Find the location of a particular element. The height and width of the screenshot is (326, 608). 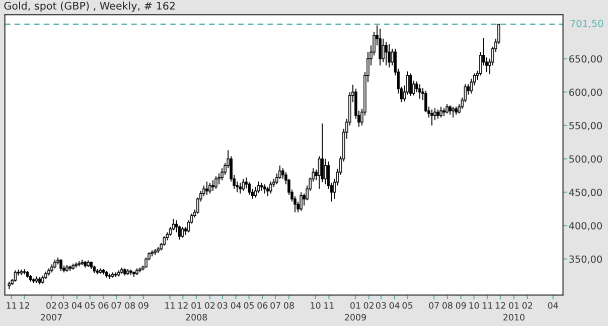

y-tick-label: 350,00 is located at coordinates (585, 259).